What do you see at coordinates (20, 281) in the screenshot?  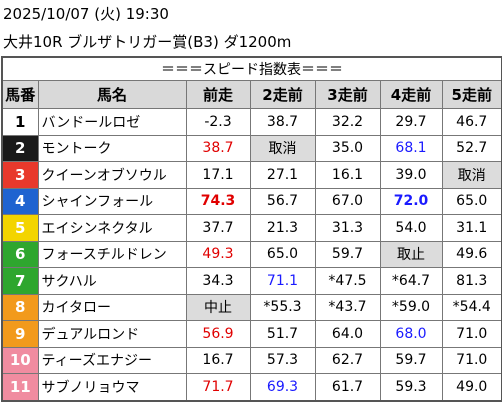 I see `horse-number: 7` at bounding box center [20, 281].